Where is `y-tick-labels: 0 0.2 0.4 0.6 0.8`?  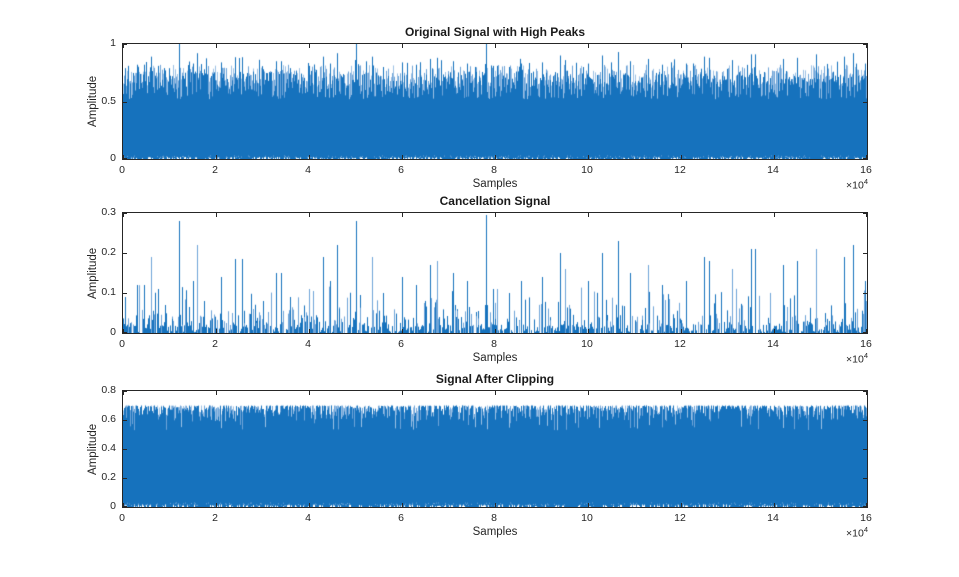
y-tick-labels: 0 0.2 0.4 0.6 0.8 is located at coordinates (86, 448).